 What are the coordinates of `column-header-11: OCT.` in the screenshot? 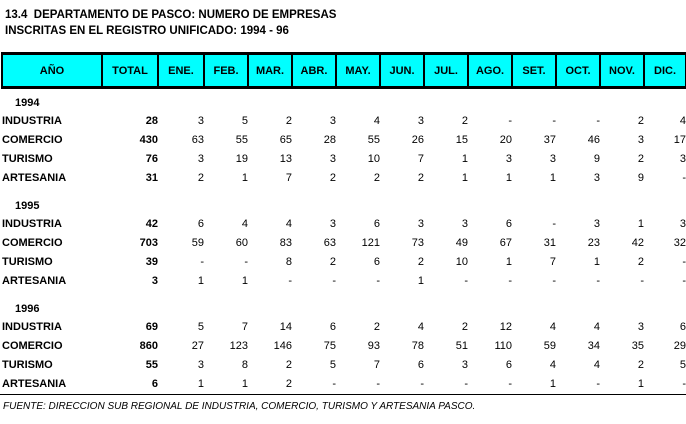 It's located at (578, 70).